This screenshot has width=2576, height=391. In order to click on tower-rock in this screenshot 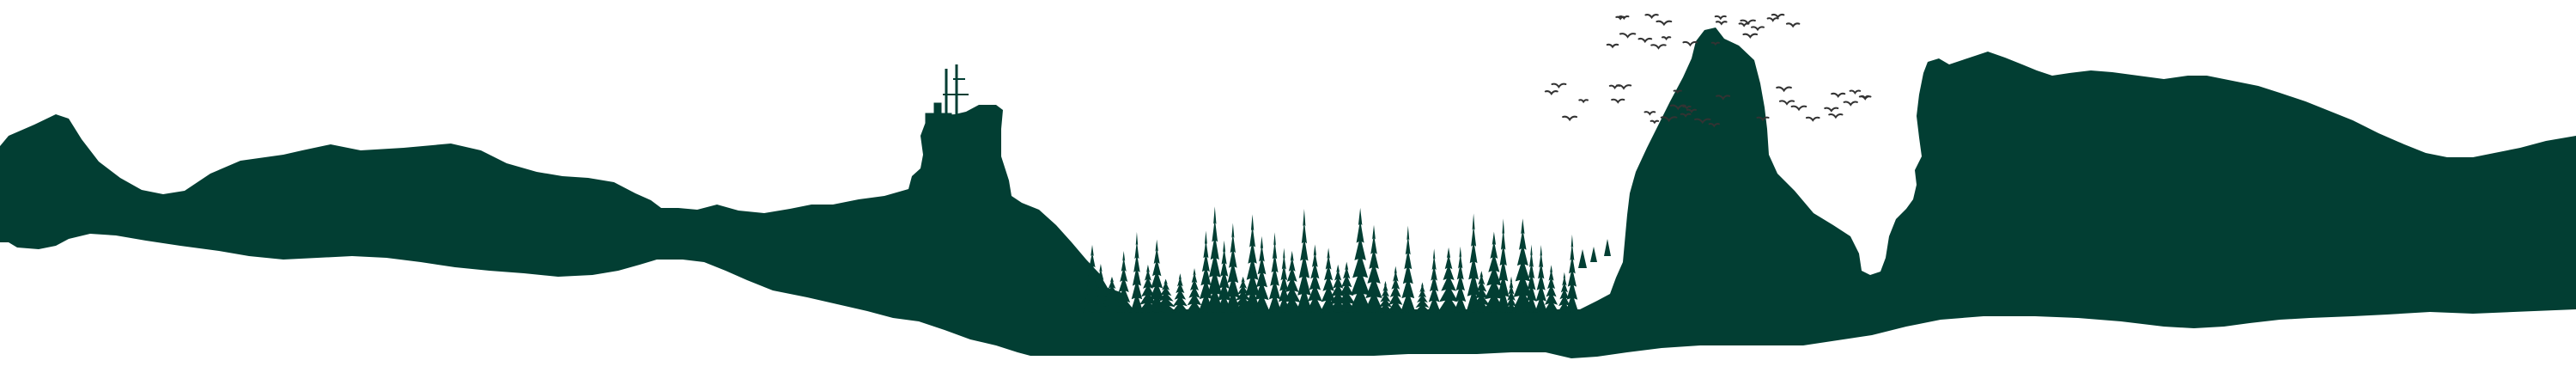, I will do `click(947, 97)`.